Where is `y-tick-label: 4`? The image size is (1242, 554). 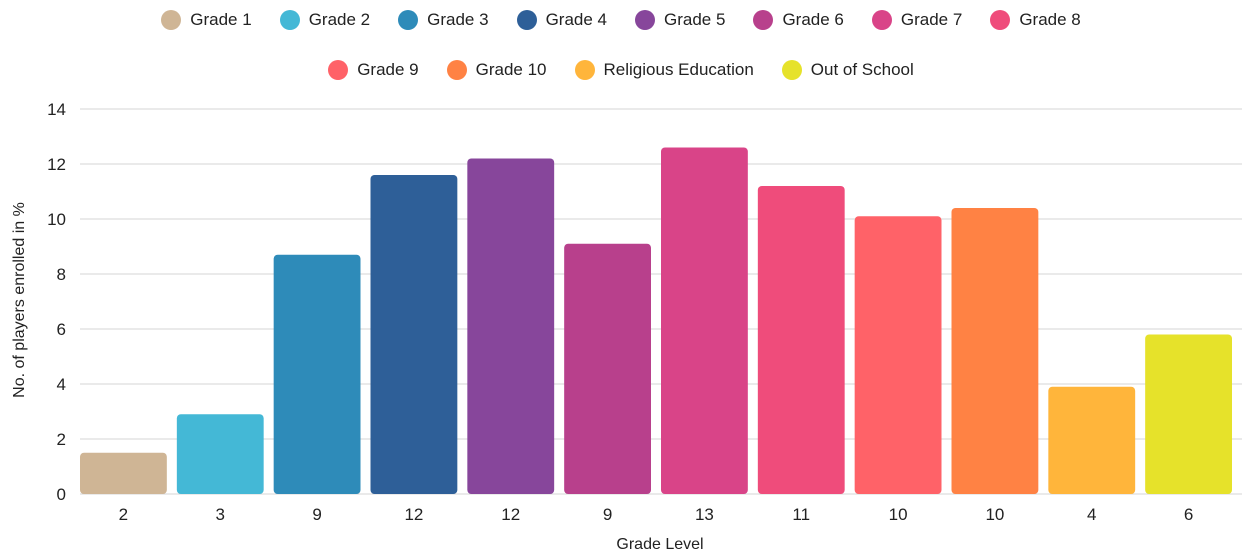
y-tick-label: 4 is located at coordinates (61, 384).